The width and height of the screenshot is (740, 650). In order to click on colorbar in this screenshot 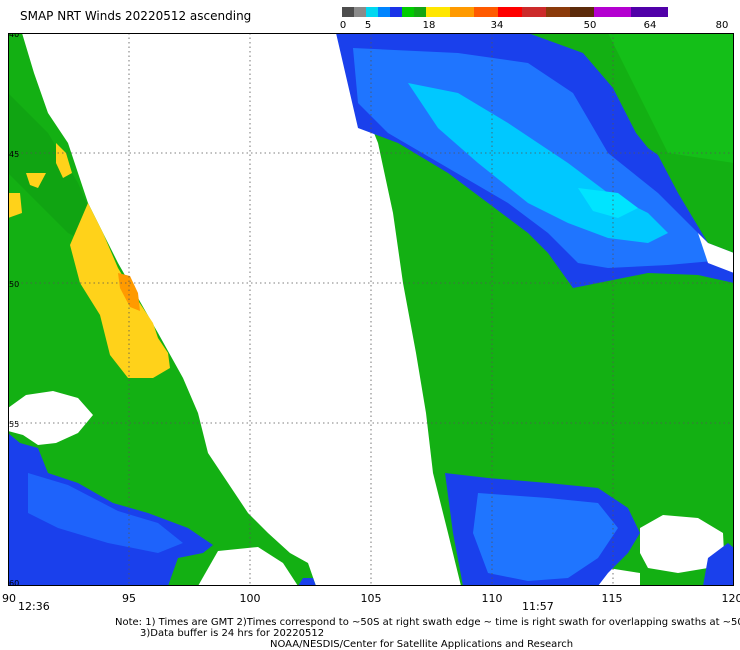, I will do `click(505, 12)`.